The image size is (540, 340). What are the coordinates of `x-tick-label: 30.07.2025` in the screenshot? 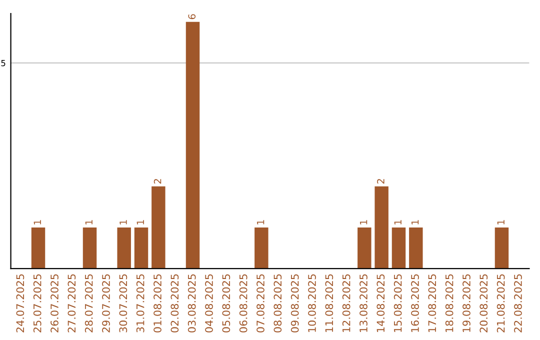 It's located at (123, 303).